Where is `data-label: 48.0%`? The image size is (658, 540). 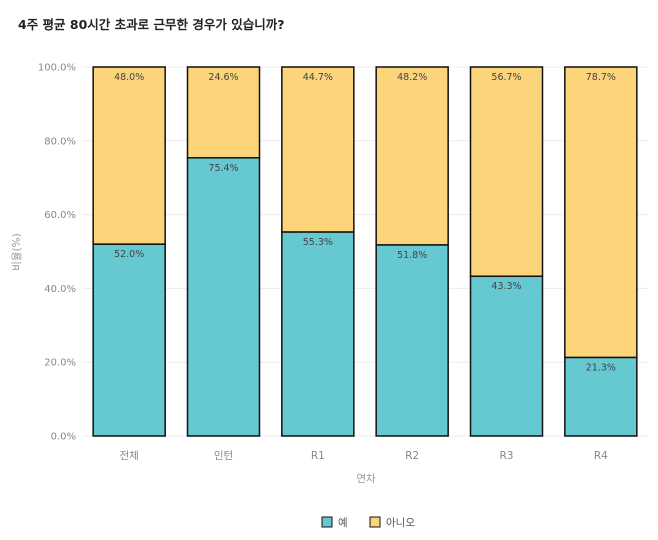
data-label: 48.0% is located at coordinates (129, 77).